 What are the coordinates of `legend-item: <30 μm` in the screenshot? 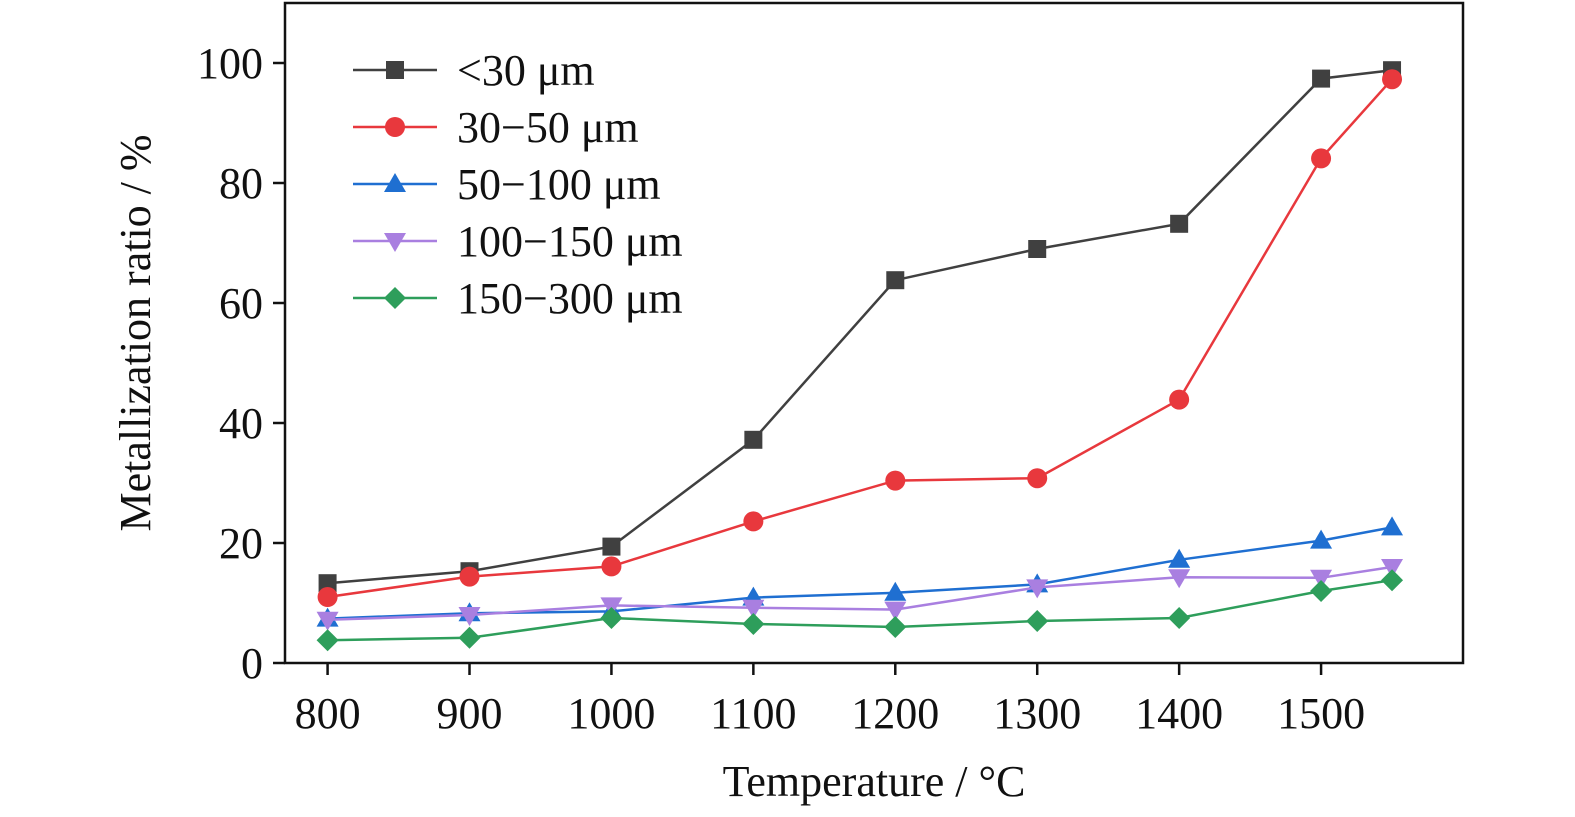 It's located at (474, 70).